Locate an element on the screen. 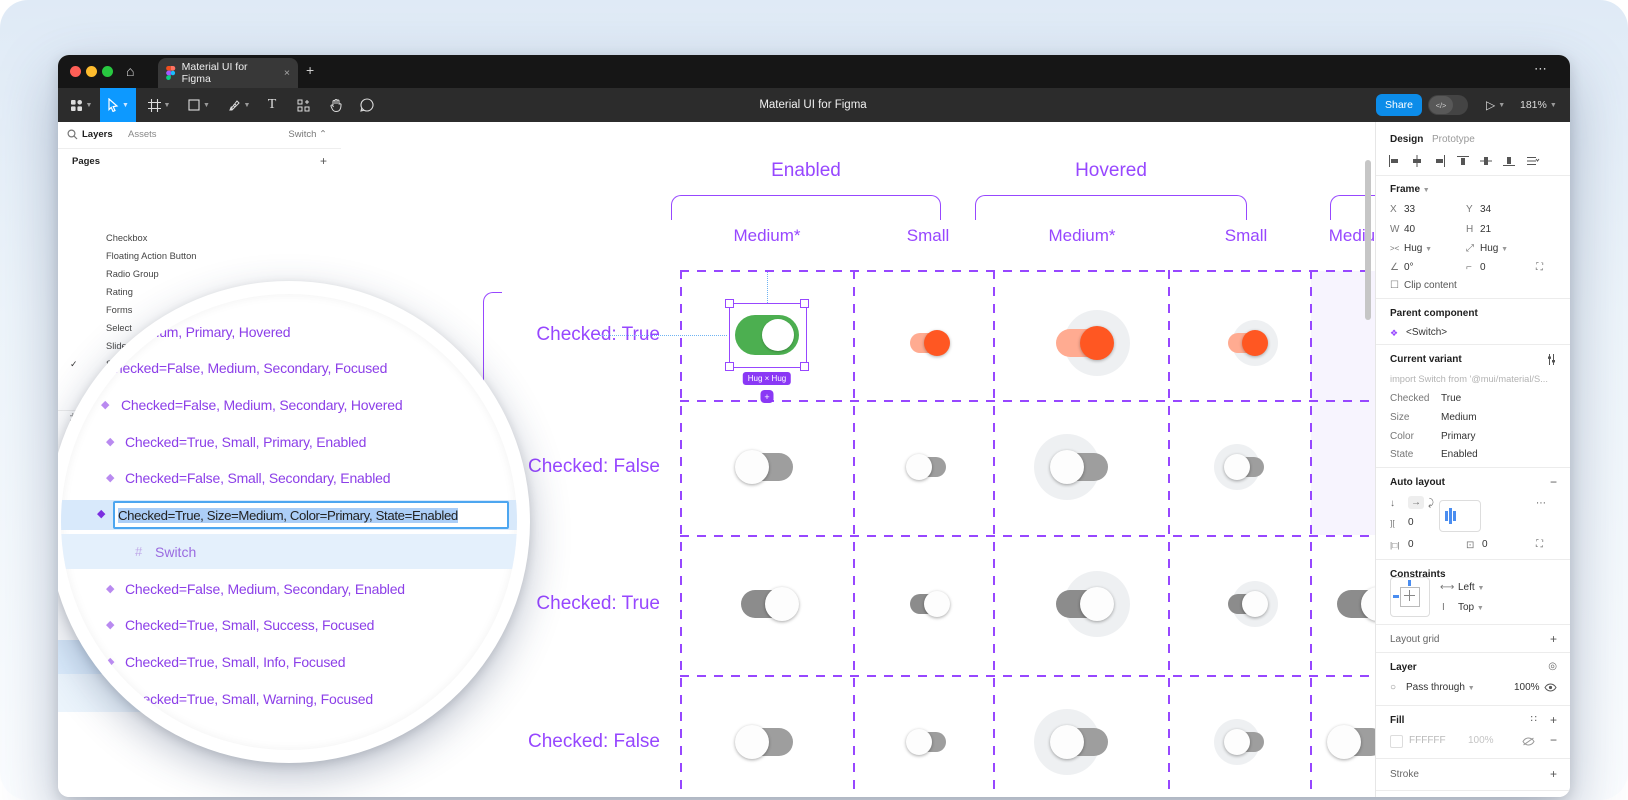 This screenshot has width=1628, height=800. eye-off-icon is located at coordinates (1528, 741).